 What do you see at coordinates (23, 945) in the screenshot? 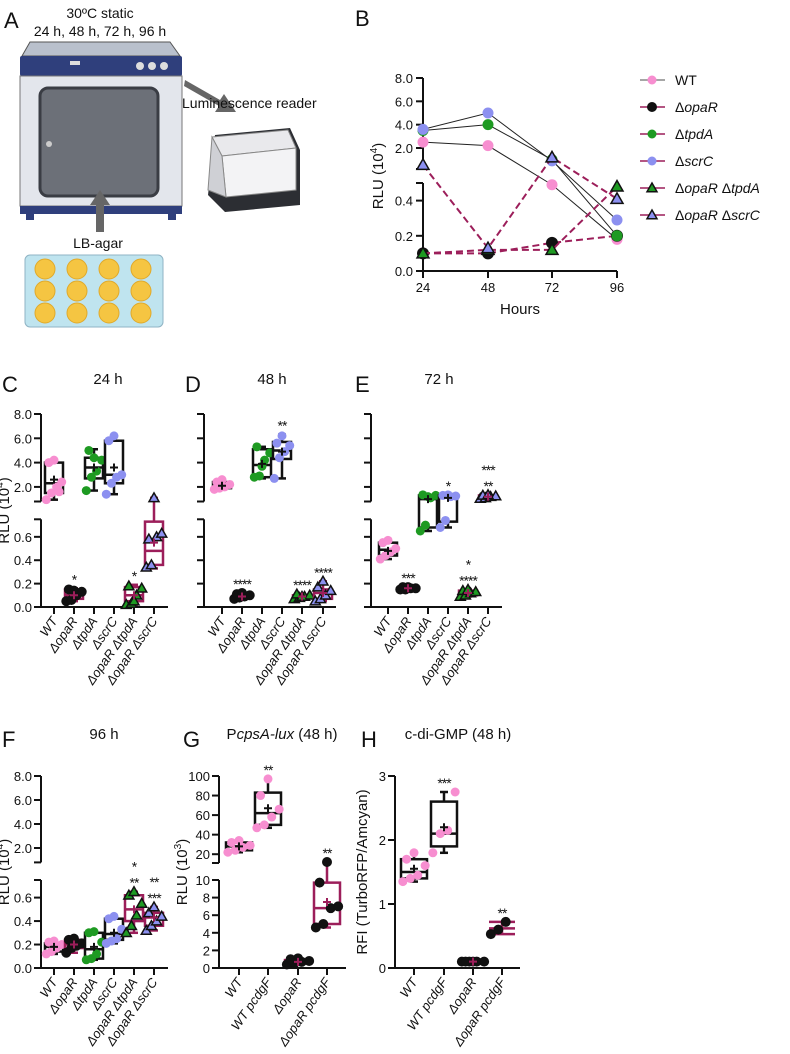
I see `y-tick-label: 0.2` at bounding box center [23, 945].